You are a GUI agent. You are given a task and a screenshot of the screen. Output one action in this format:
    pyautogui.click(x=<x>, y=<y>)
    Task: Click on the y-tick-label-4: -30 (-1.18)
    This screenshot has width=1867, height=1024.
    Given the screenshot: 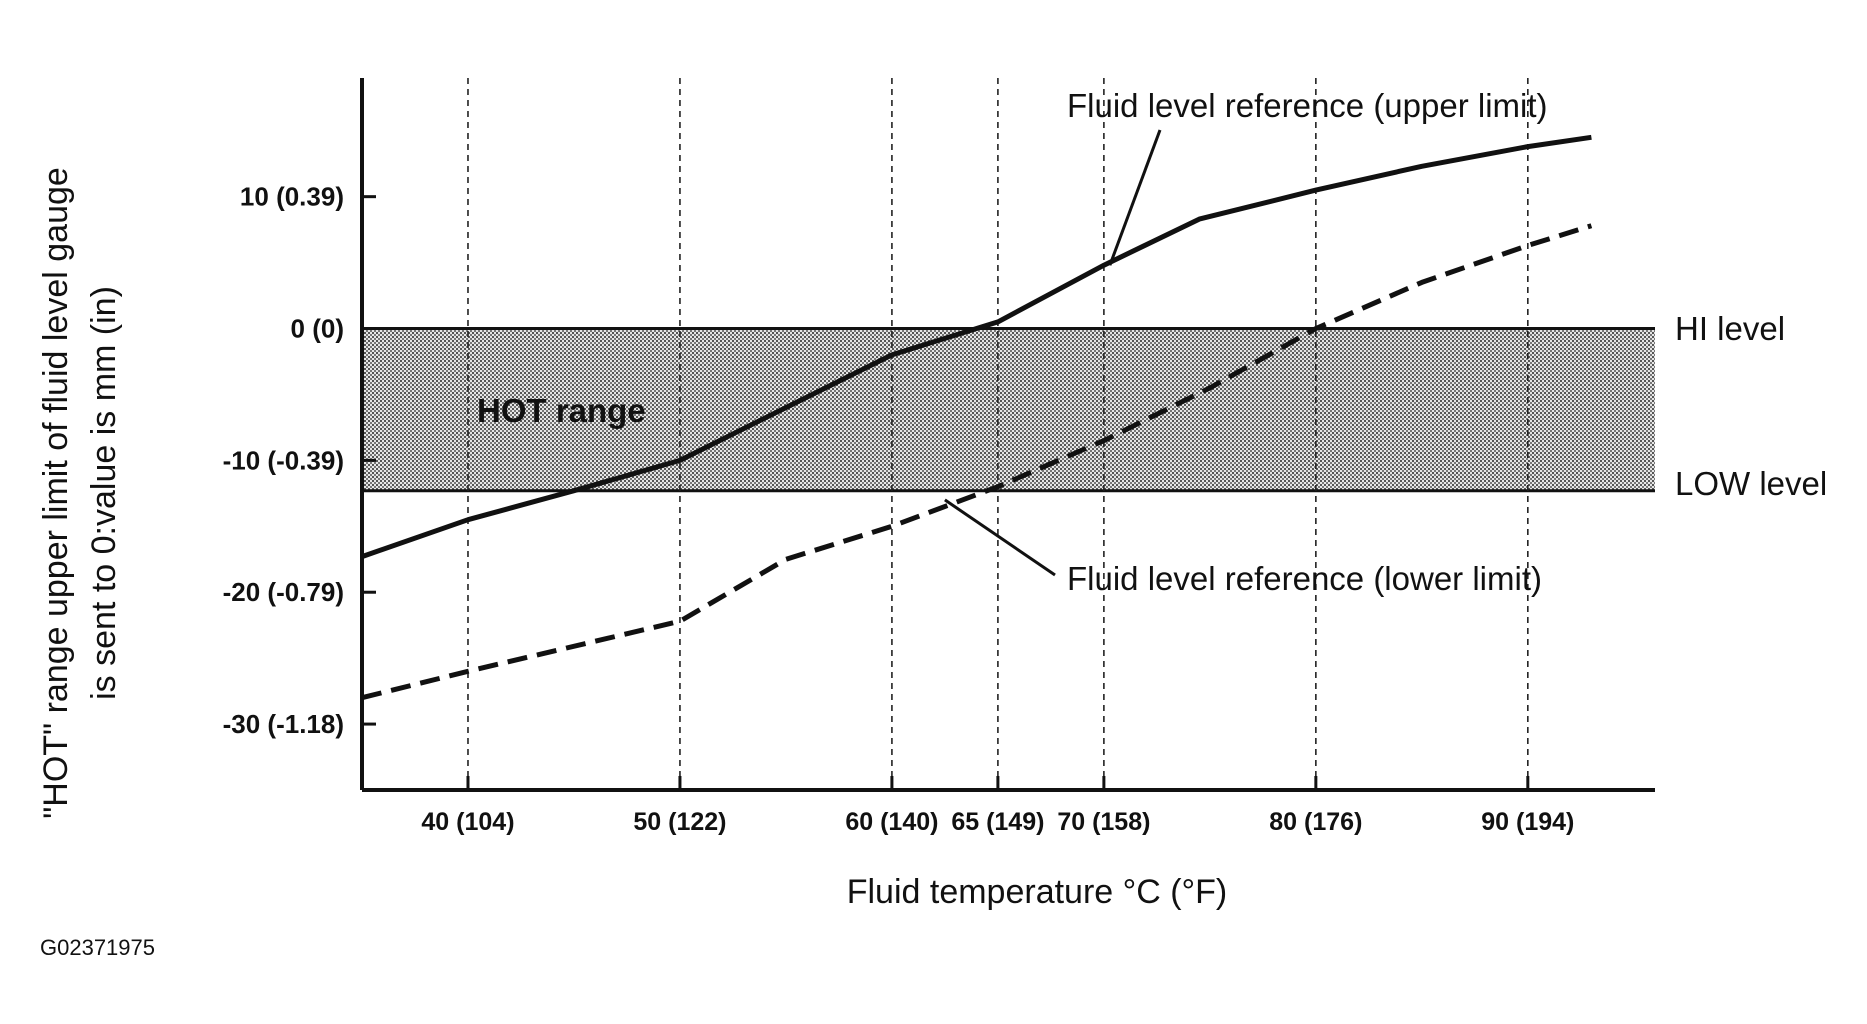 What is the action you would take?
    pyautogui.click(x=283, y=724)
    